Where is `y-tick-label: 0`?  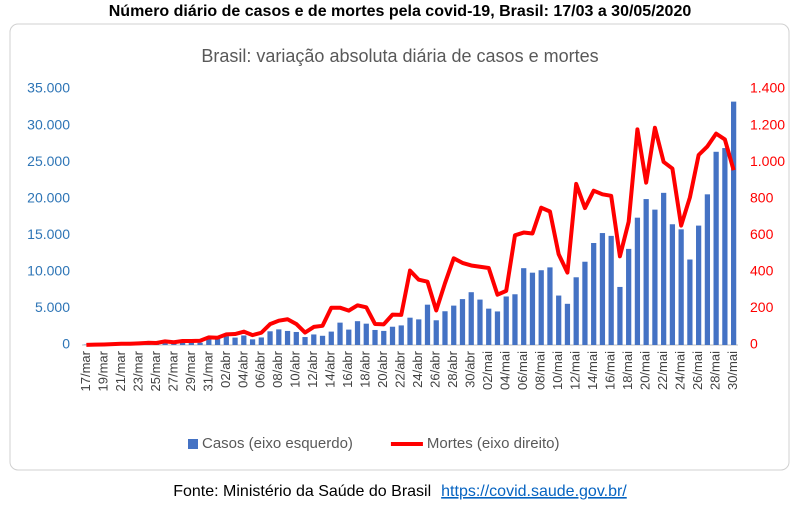
y-tick-label: 0 is located at coordinates (66, 344).